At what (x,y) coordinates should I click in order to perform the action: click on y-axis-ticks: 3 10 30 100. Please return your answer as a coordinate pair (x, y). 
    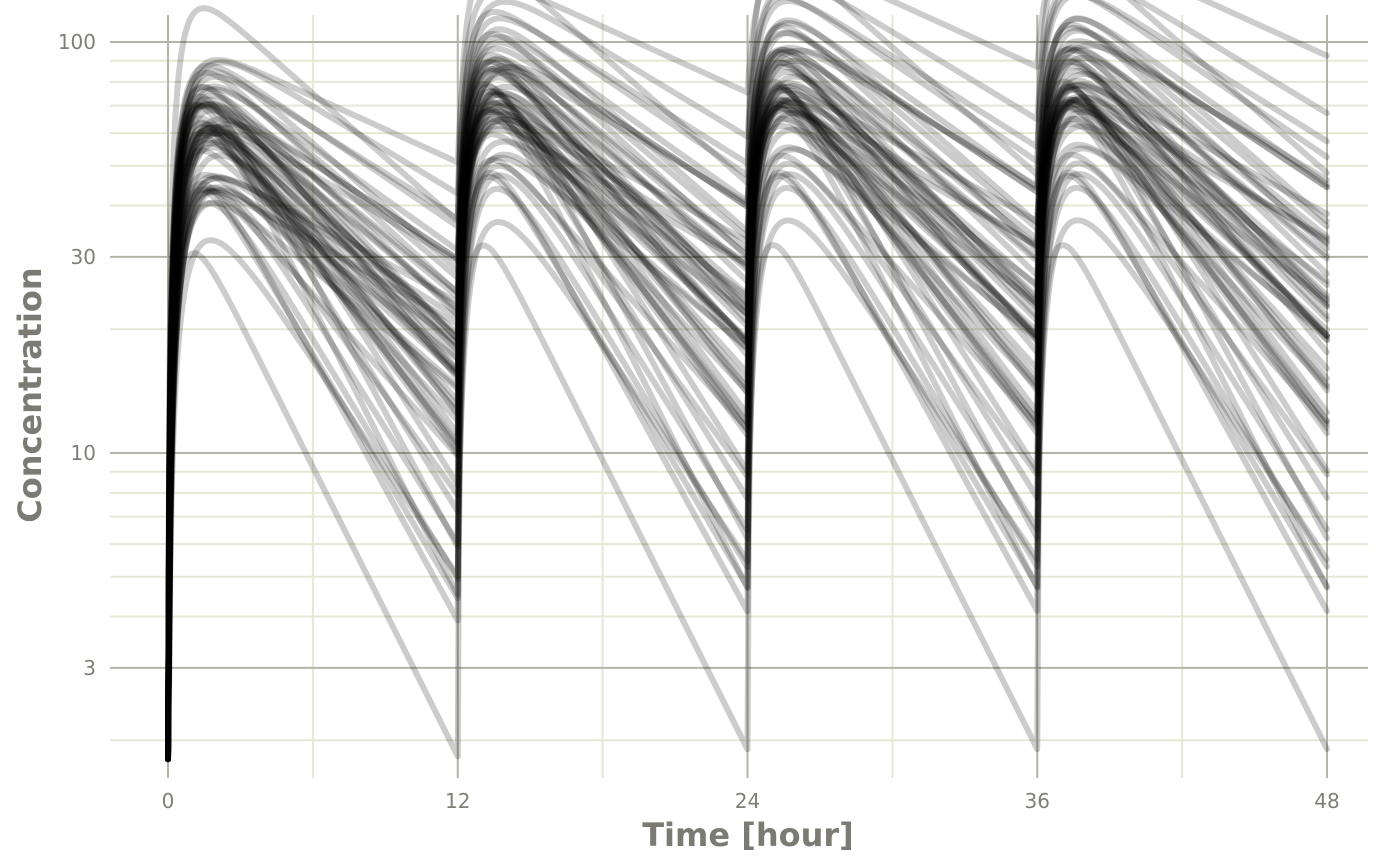
    Looking at the image, I should click on (77, 355).